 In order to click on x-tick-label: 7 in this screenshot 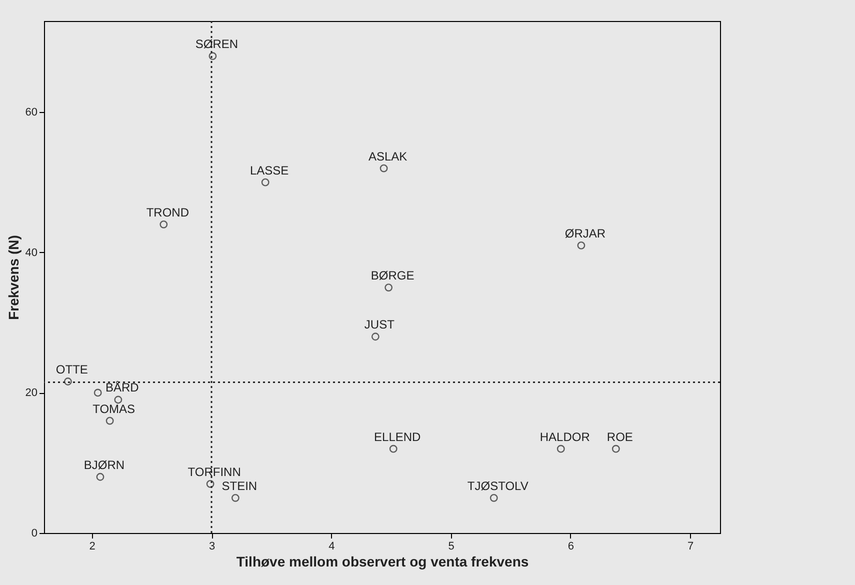, I will do `click(691, 546)`.